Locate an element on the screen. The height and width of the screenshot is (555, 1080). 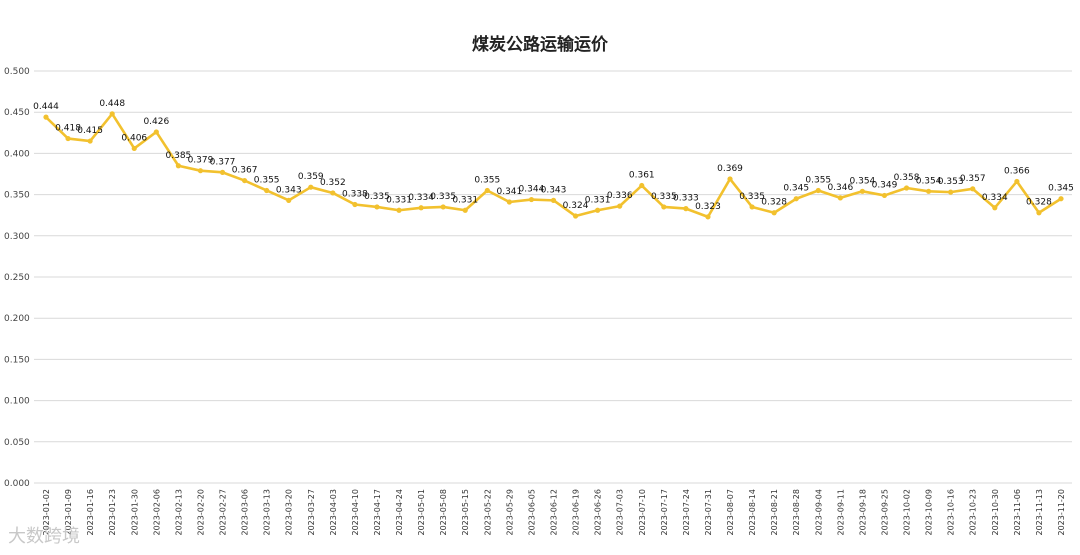
x-tick-label: 2023-11-06 is located at coordinates (1017, 512).